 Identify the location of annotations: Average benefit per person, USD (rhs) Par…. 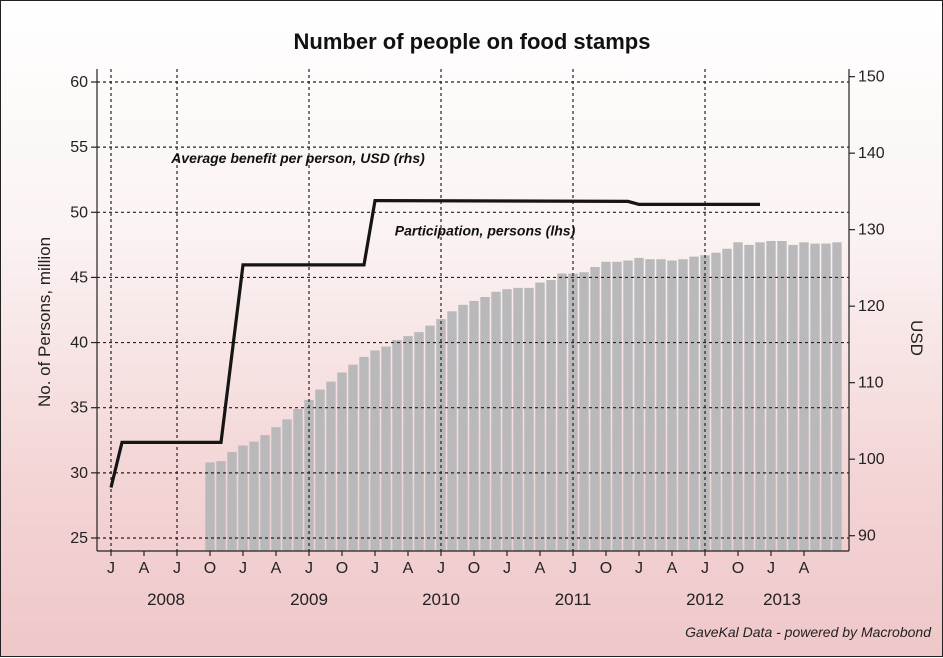
(372, 194).